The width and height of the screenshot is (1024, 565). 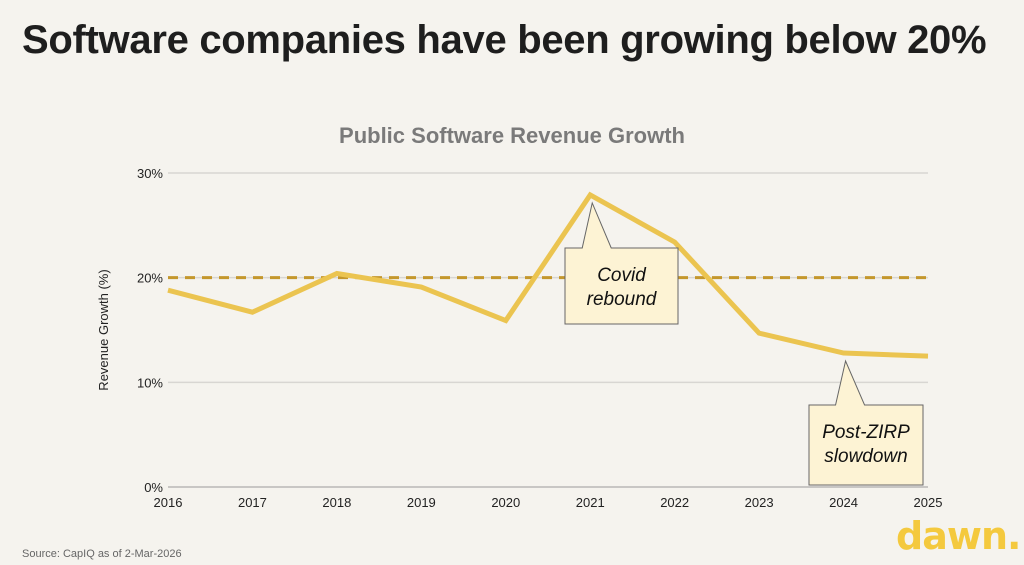 I want to click on y-tick-label: 30%, so click(x=150, y=173).